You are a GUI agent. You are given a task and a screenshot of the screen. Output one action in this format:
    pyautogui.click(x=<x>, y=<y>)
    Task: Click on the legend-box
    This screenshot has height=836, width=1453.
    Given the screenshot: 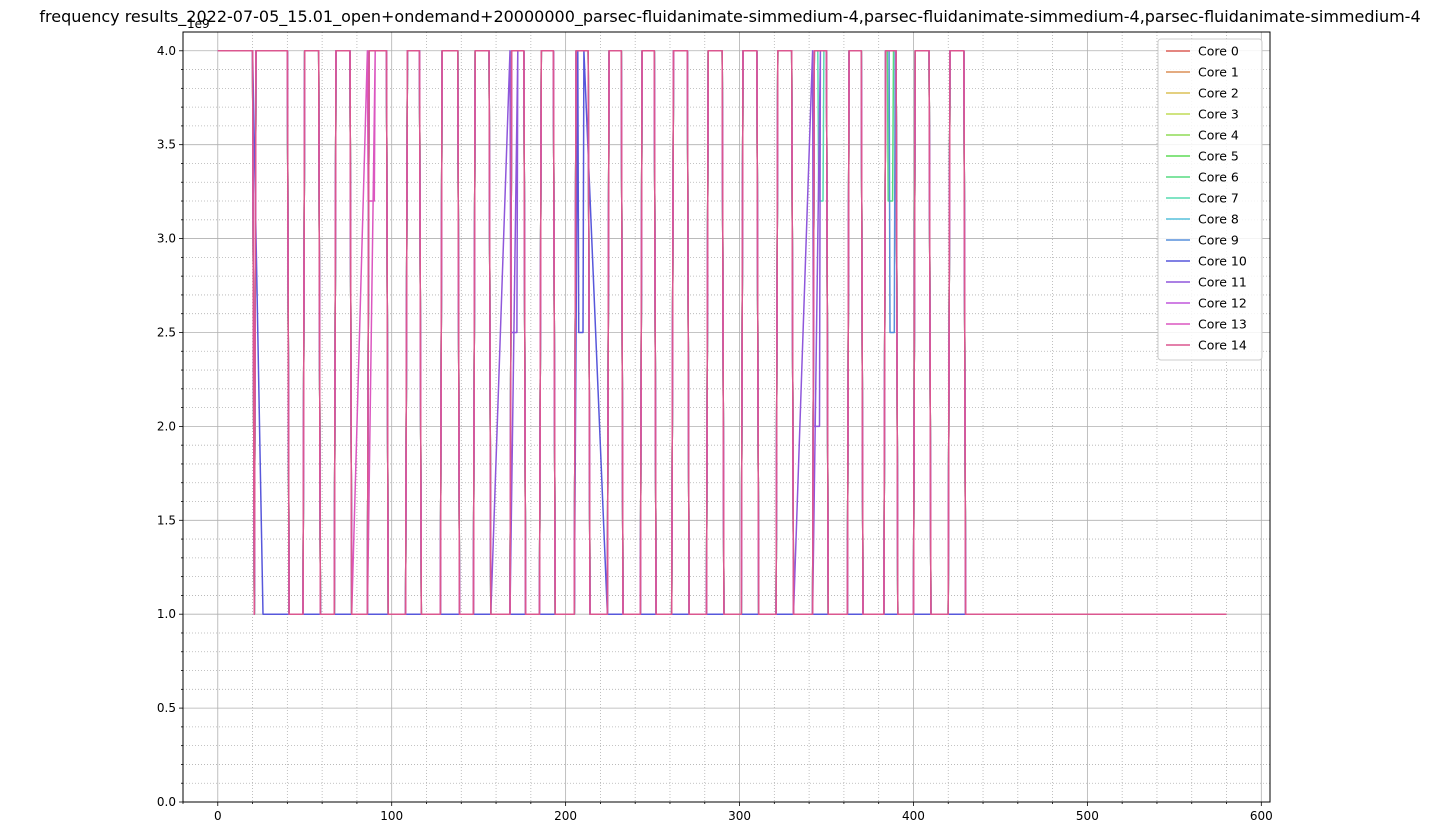 What is the action you would take?
    pyautogui.click(x=1210, y=199)
    